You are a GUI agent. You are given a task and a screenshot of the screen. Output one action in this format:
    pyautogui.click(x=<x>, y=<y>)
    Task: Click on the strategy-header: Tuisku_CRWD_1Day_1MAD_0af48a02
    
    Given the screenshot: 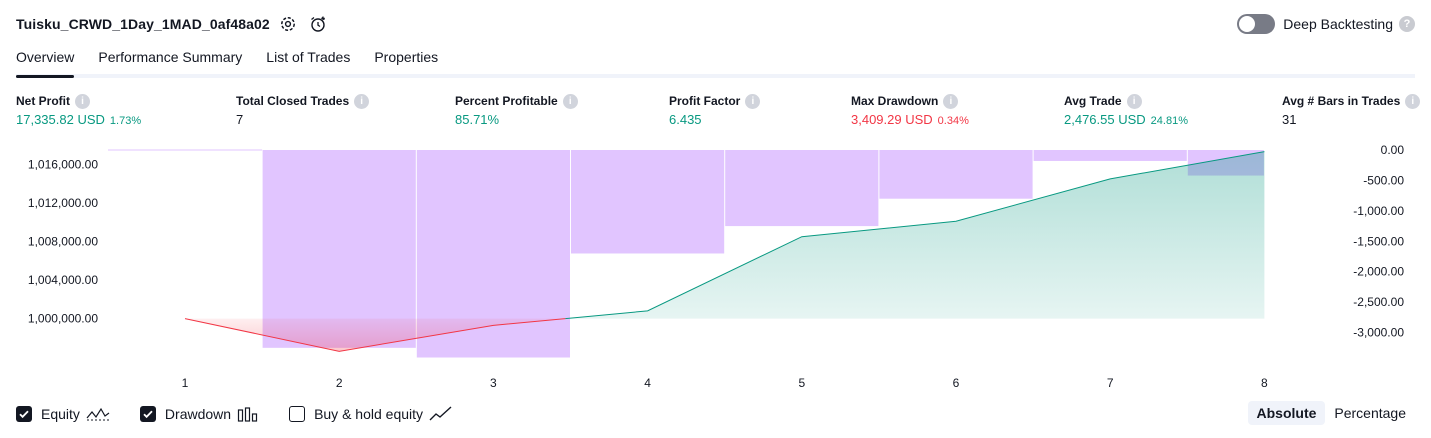 What is the action you would take?
    pyautogui.click(x=173, y=24)
    